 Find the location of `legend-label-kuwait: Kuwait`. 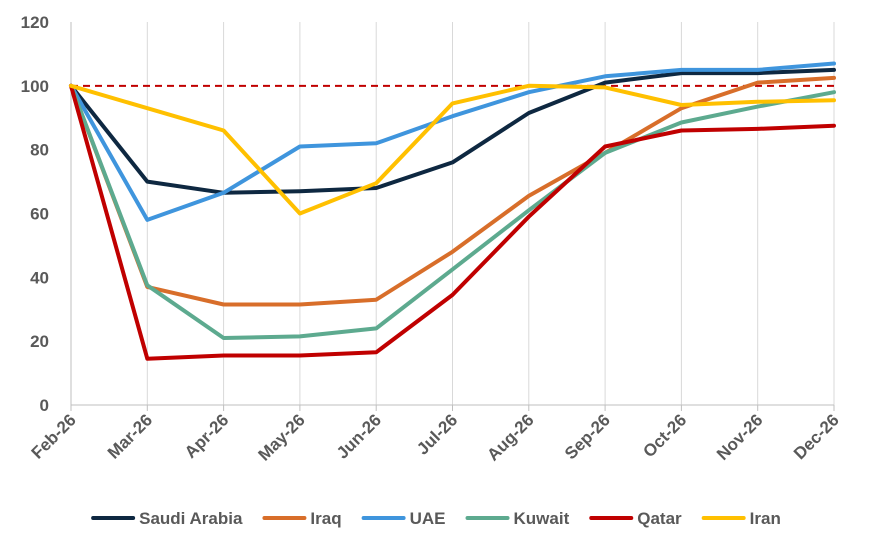

legend-label-kuwait: Kuwait is located at coordinates (542, 518).